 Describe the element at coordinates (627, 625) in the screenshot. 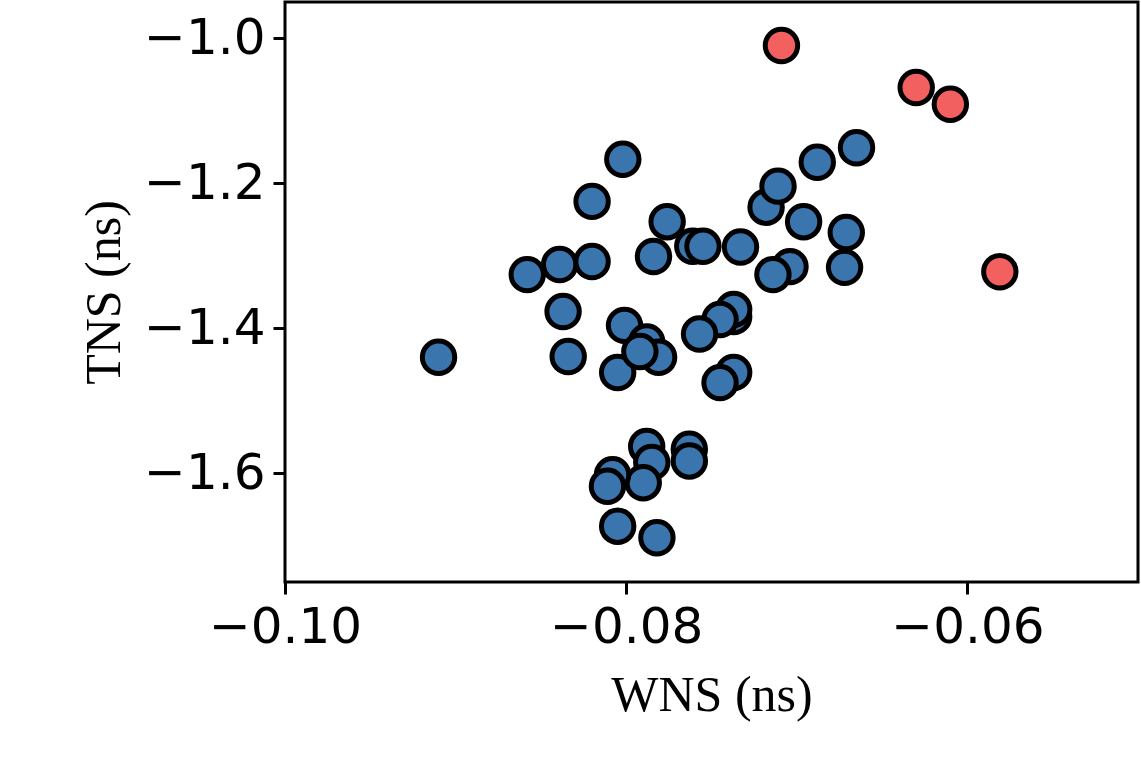

I see `x-tick-label: −0.08` at that location.